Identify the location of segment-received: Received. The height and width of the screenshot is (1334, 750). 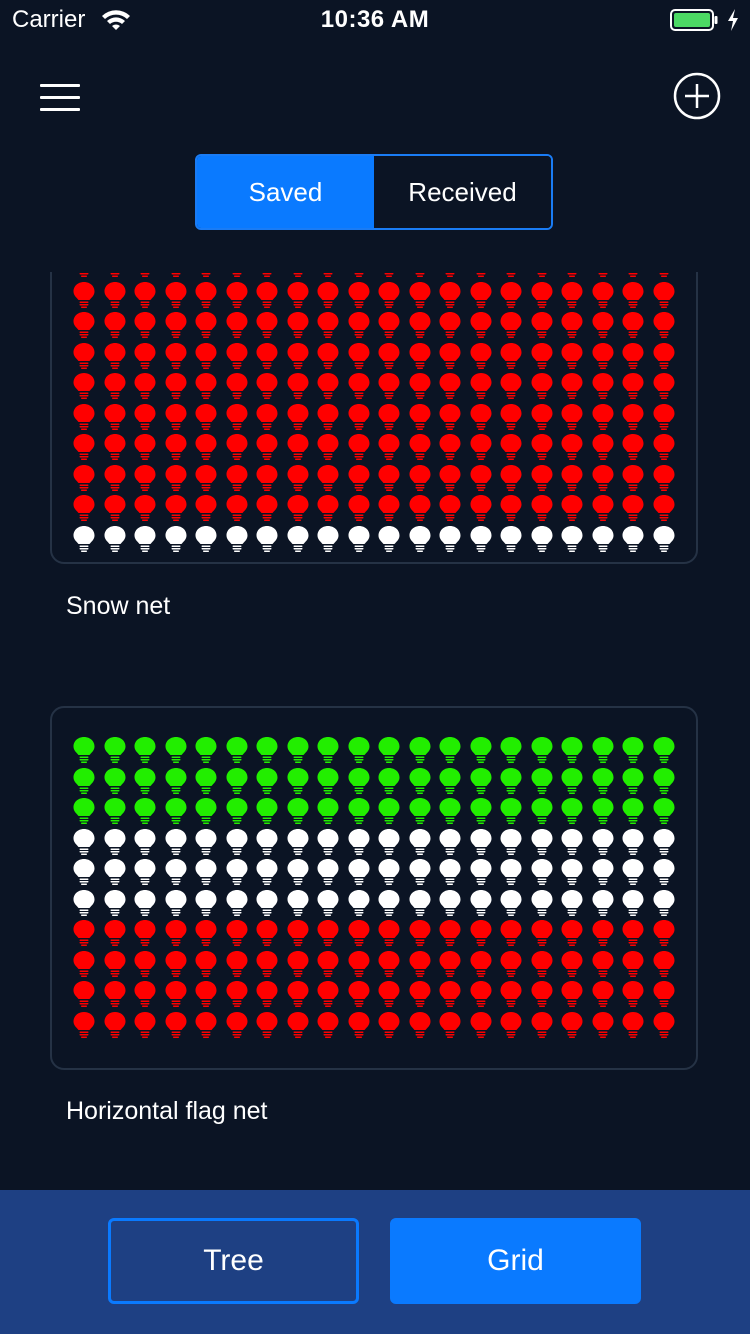
(462, 192).